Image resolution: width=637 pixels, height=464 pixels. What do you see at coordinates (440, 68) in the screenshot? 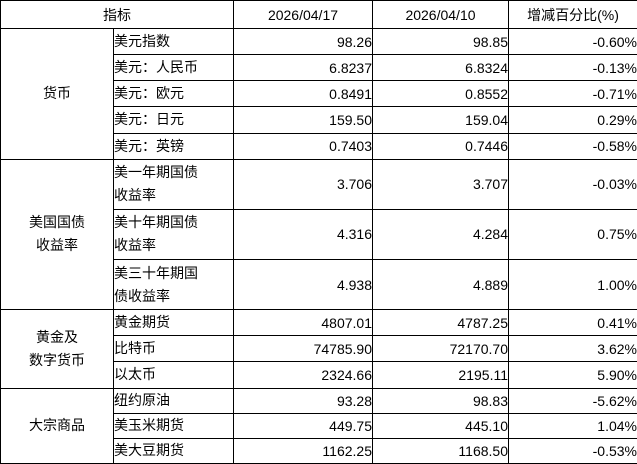
I see `value-cell-date2: 6.8324` at bounding box center [440, 68].